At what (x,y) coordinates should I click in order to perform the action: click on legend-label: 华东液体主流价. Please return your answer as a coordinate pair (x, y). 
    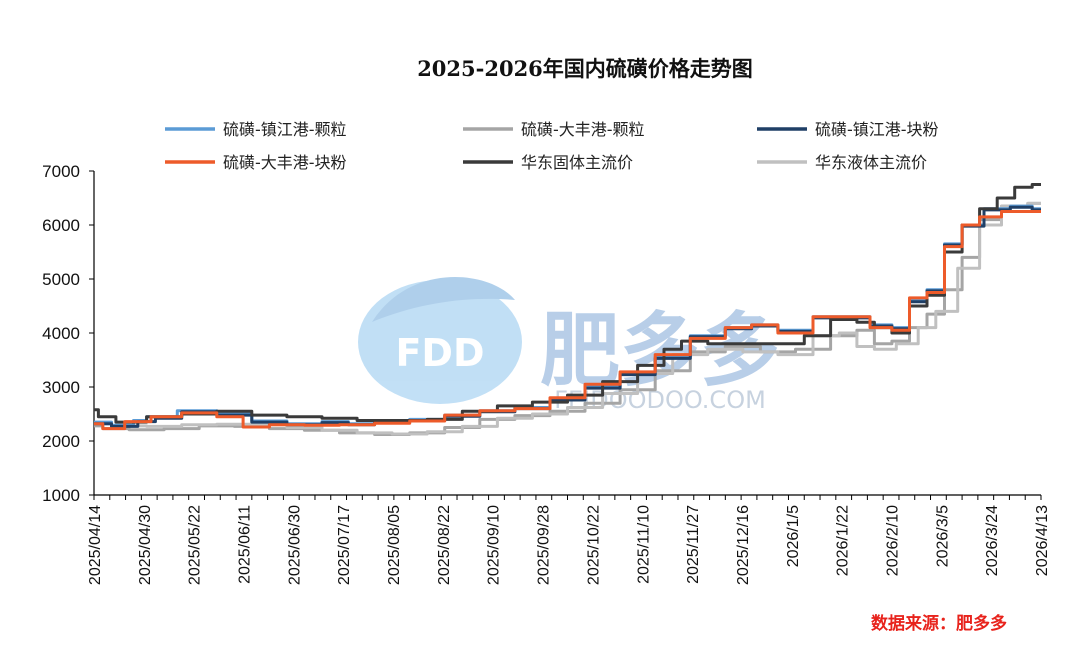
    Looking at the image, I should click on (871, 162).